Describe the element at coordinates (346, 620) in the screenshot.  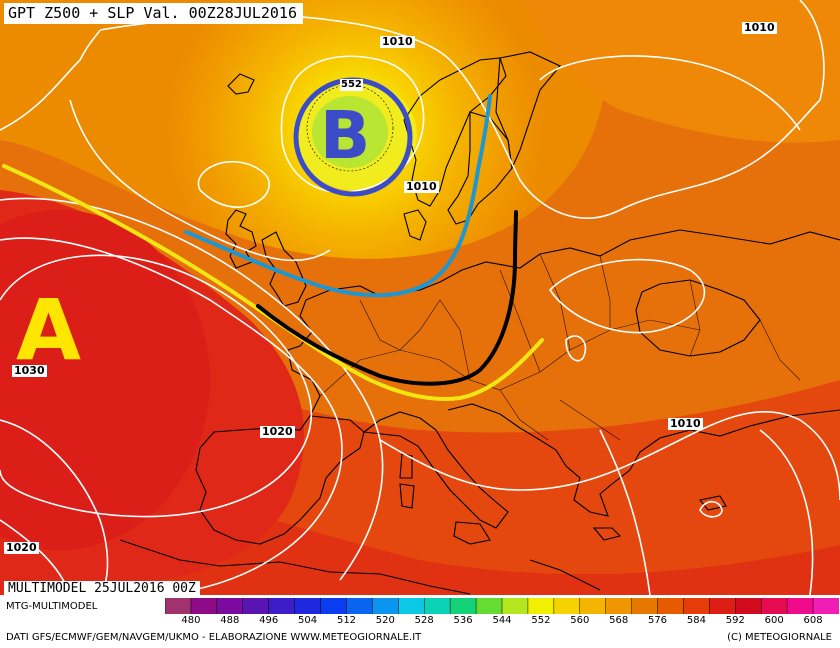
I see `colorbar-tick-label: 512` at that location.